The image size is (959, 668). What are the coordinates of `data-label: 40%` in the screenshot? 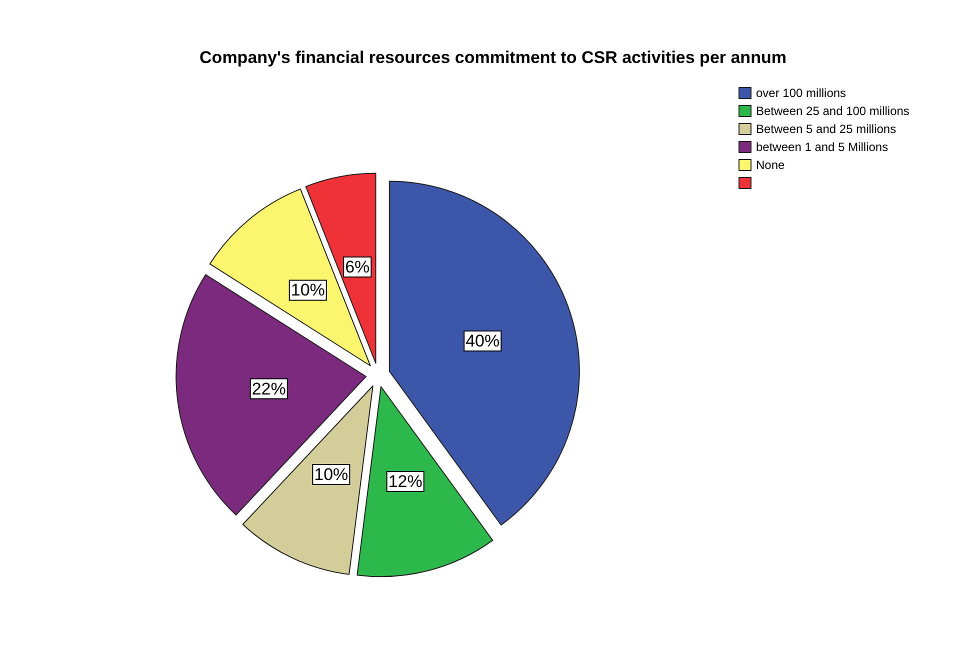 It's located at (483, 341).